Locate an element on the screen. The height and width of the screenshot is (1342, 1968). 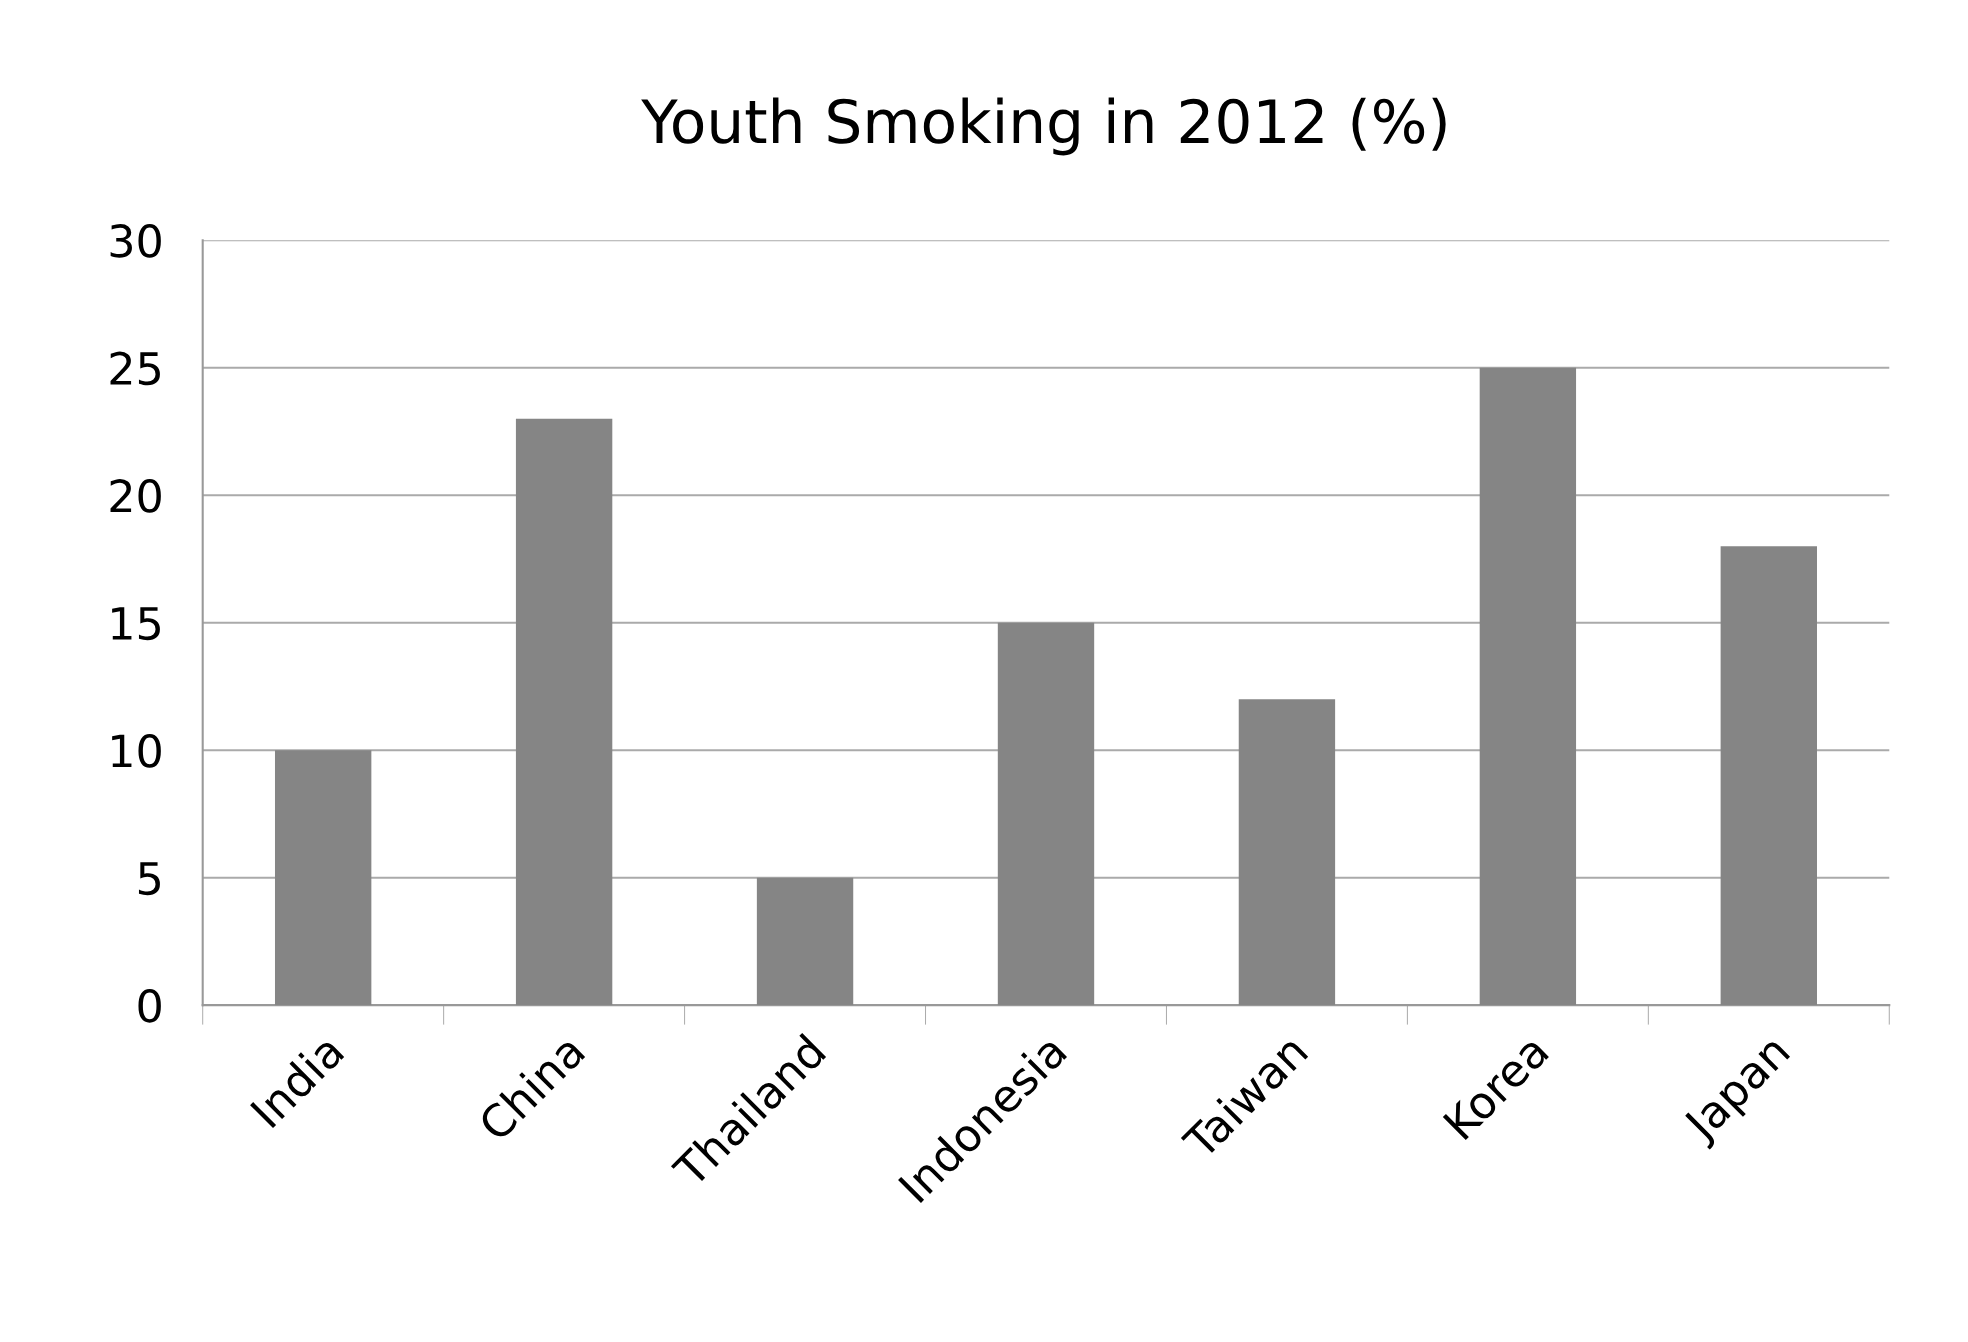
y-tick-label: 0 is located at coordinates (149, 1006).